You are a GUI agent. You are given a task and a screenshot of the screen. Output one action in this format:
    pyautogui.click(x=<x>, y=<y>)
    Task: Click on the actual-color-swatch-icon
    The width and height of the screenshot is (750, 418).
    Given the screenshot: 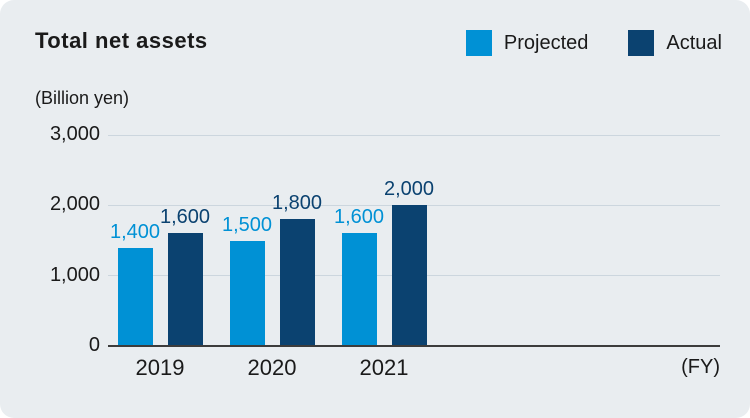 What is the action you would take?
    pyautogui.click(x=641, y=43)
    